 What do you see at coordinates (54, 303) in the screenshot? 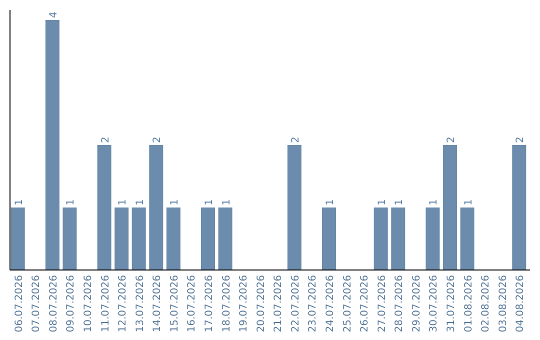
I see `x-tick-label: 08.07.2026` at bounding box center [54, 303].